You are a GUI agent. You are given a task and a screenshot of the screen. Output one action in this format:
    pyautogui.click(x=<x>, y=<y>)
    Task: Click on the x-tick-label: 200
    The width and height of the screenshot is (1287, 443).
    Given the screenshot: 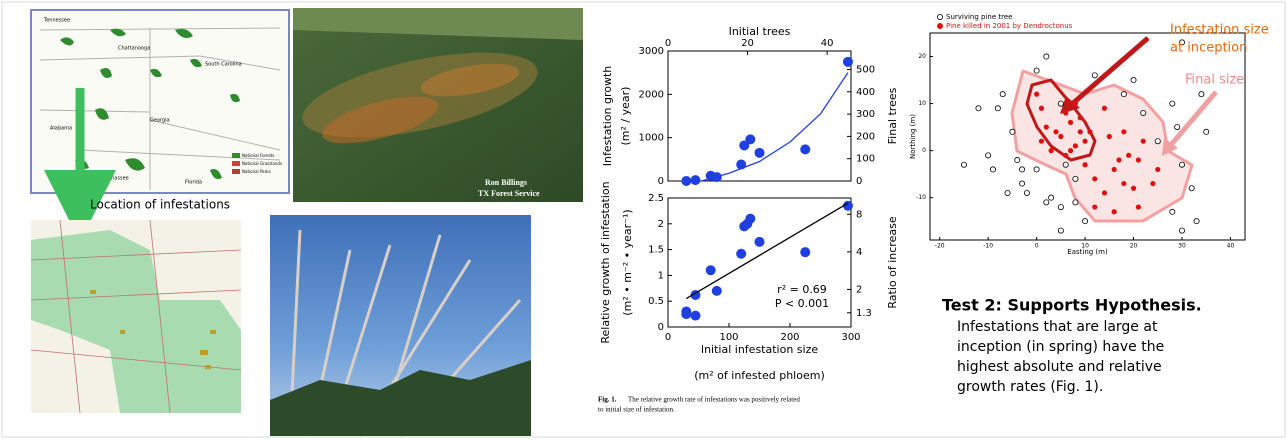 What is the action you would take?
    pyautogui.click(x=789, y=337)
    